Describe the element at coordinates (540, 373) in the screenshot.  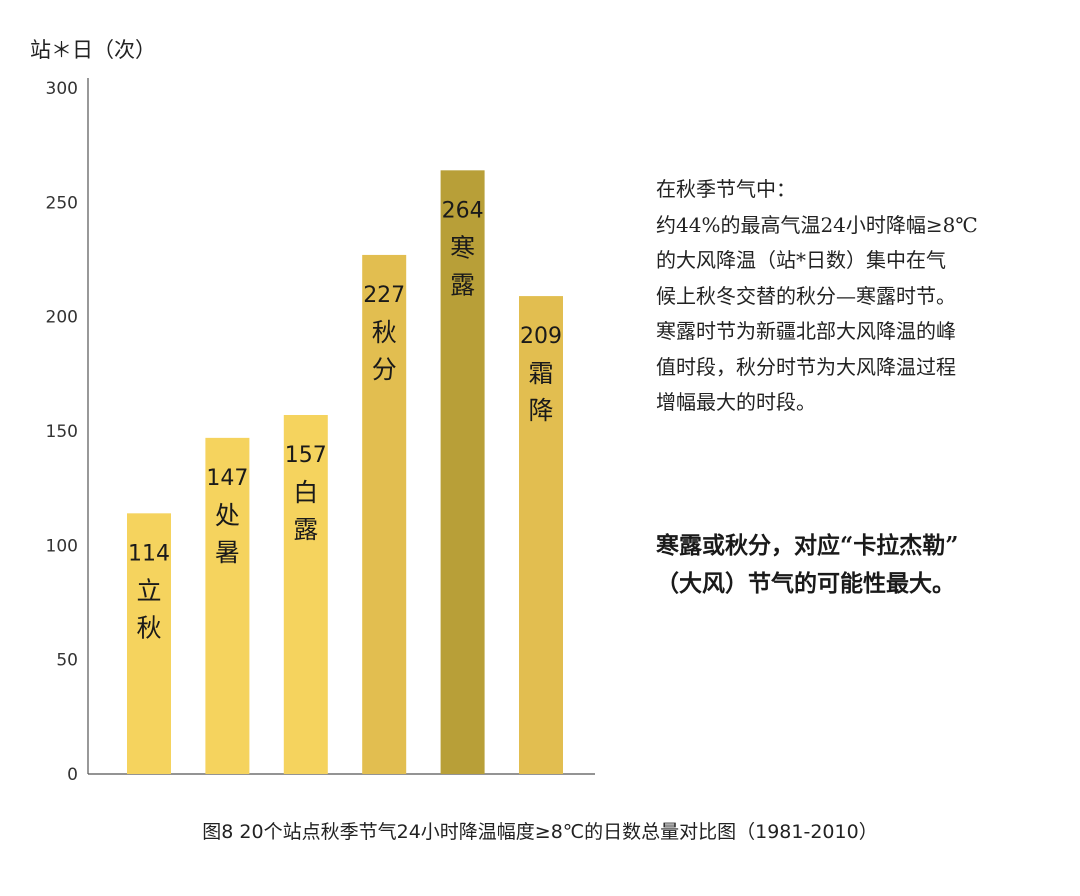
I see `bar-category-label: 霜` at that location.